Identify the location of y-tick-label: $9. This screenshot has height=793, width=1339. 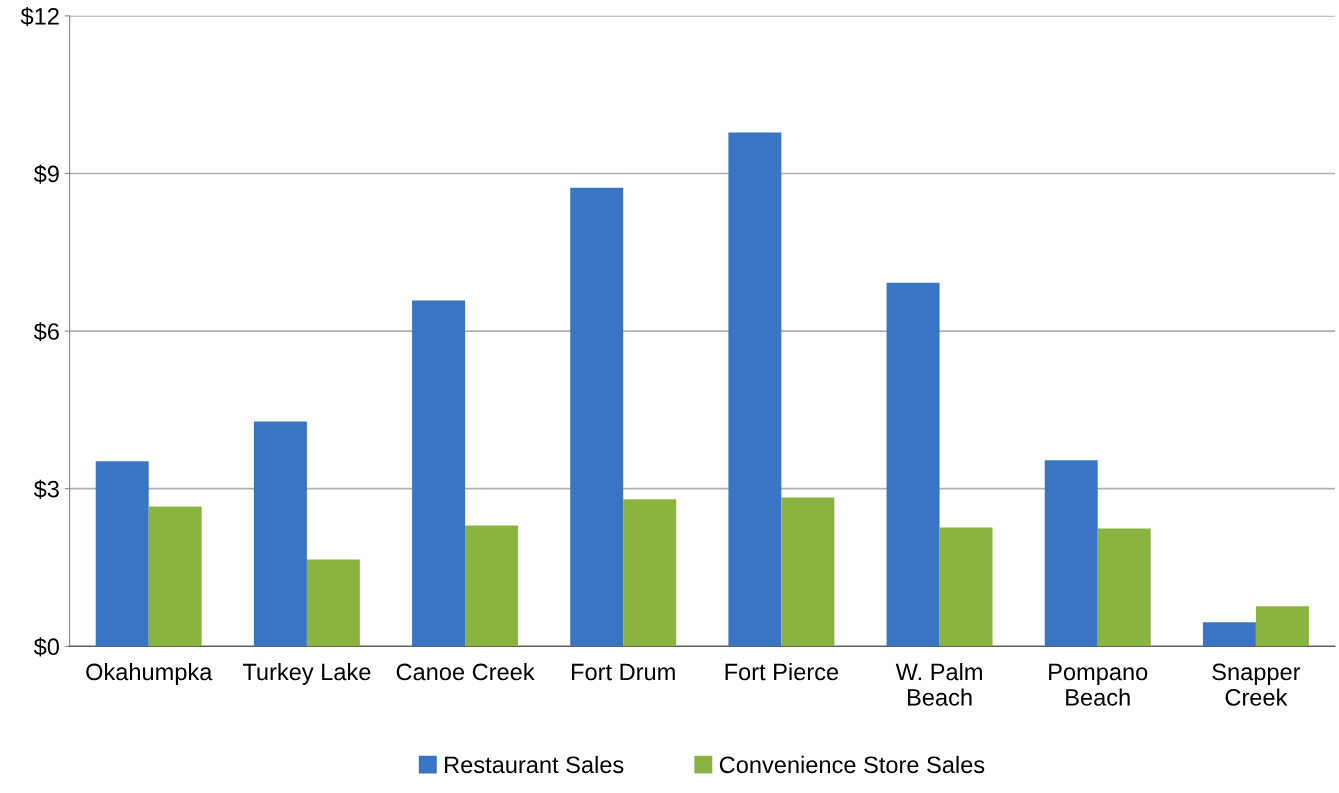
(46, 174).